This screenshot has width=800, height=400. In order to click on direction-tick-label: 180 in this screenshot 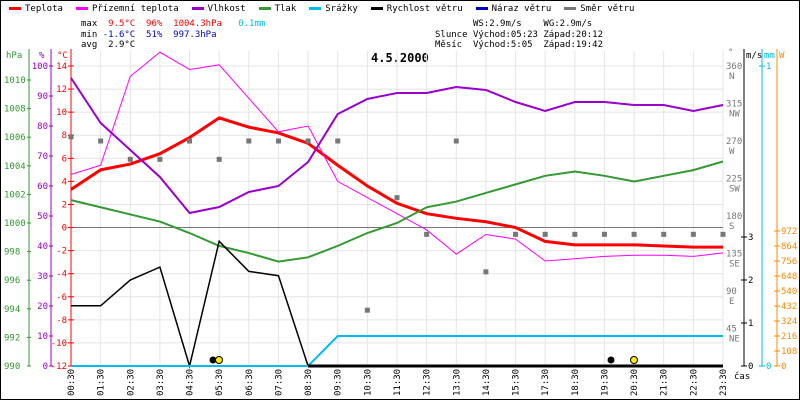, I will do `click(734, 217)`.